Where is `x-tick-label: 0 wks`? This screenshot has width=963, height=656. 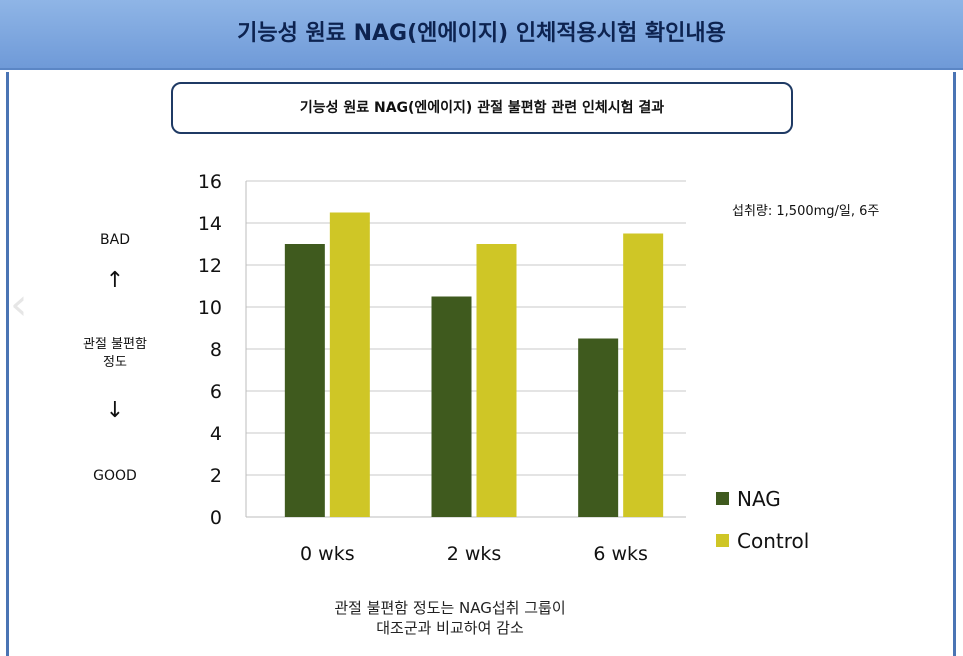 x-tick-label: 0 wks is located at coordinates (327, 554).